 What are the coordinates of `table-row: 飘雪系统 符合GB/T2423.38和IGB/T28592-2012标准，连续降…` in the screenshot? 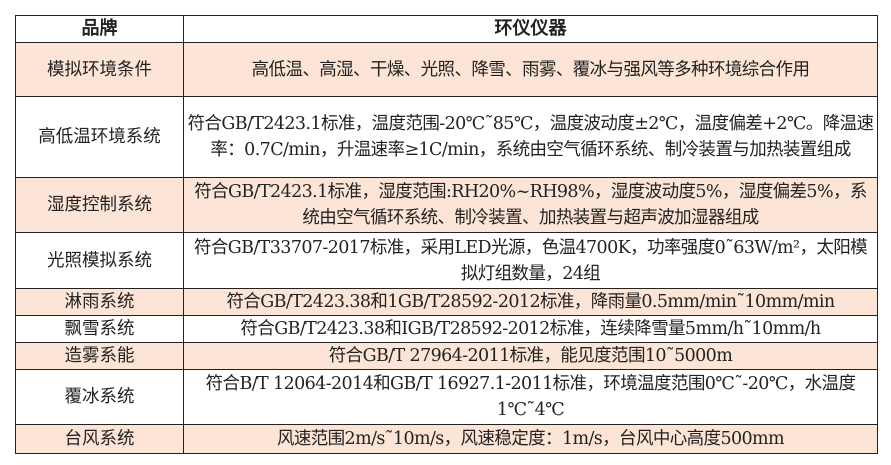 It's located at (446, 329).